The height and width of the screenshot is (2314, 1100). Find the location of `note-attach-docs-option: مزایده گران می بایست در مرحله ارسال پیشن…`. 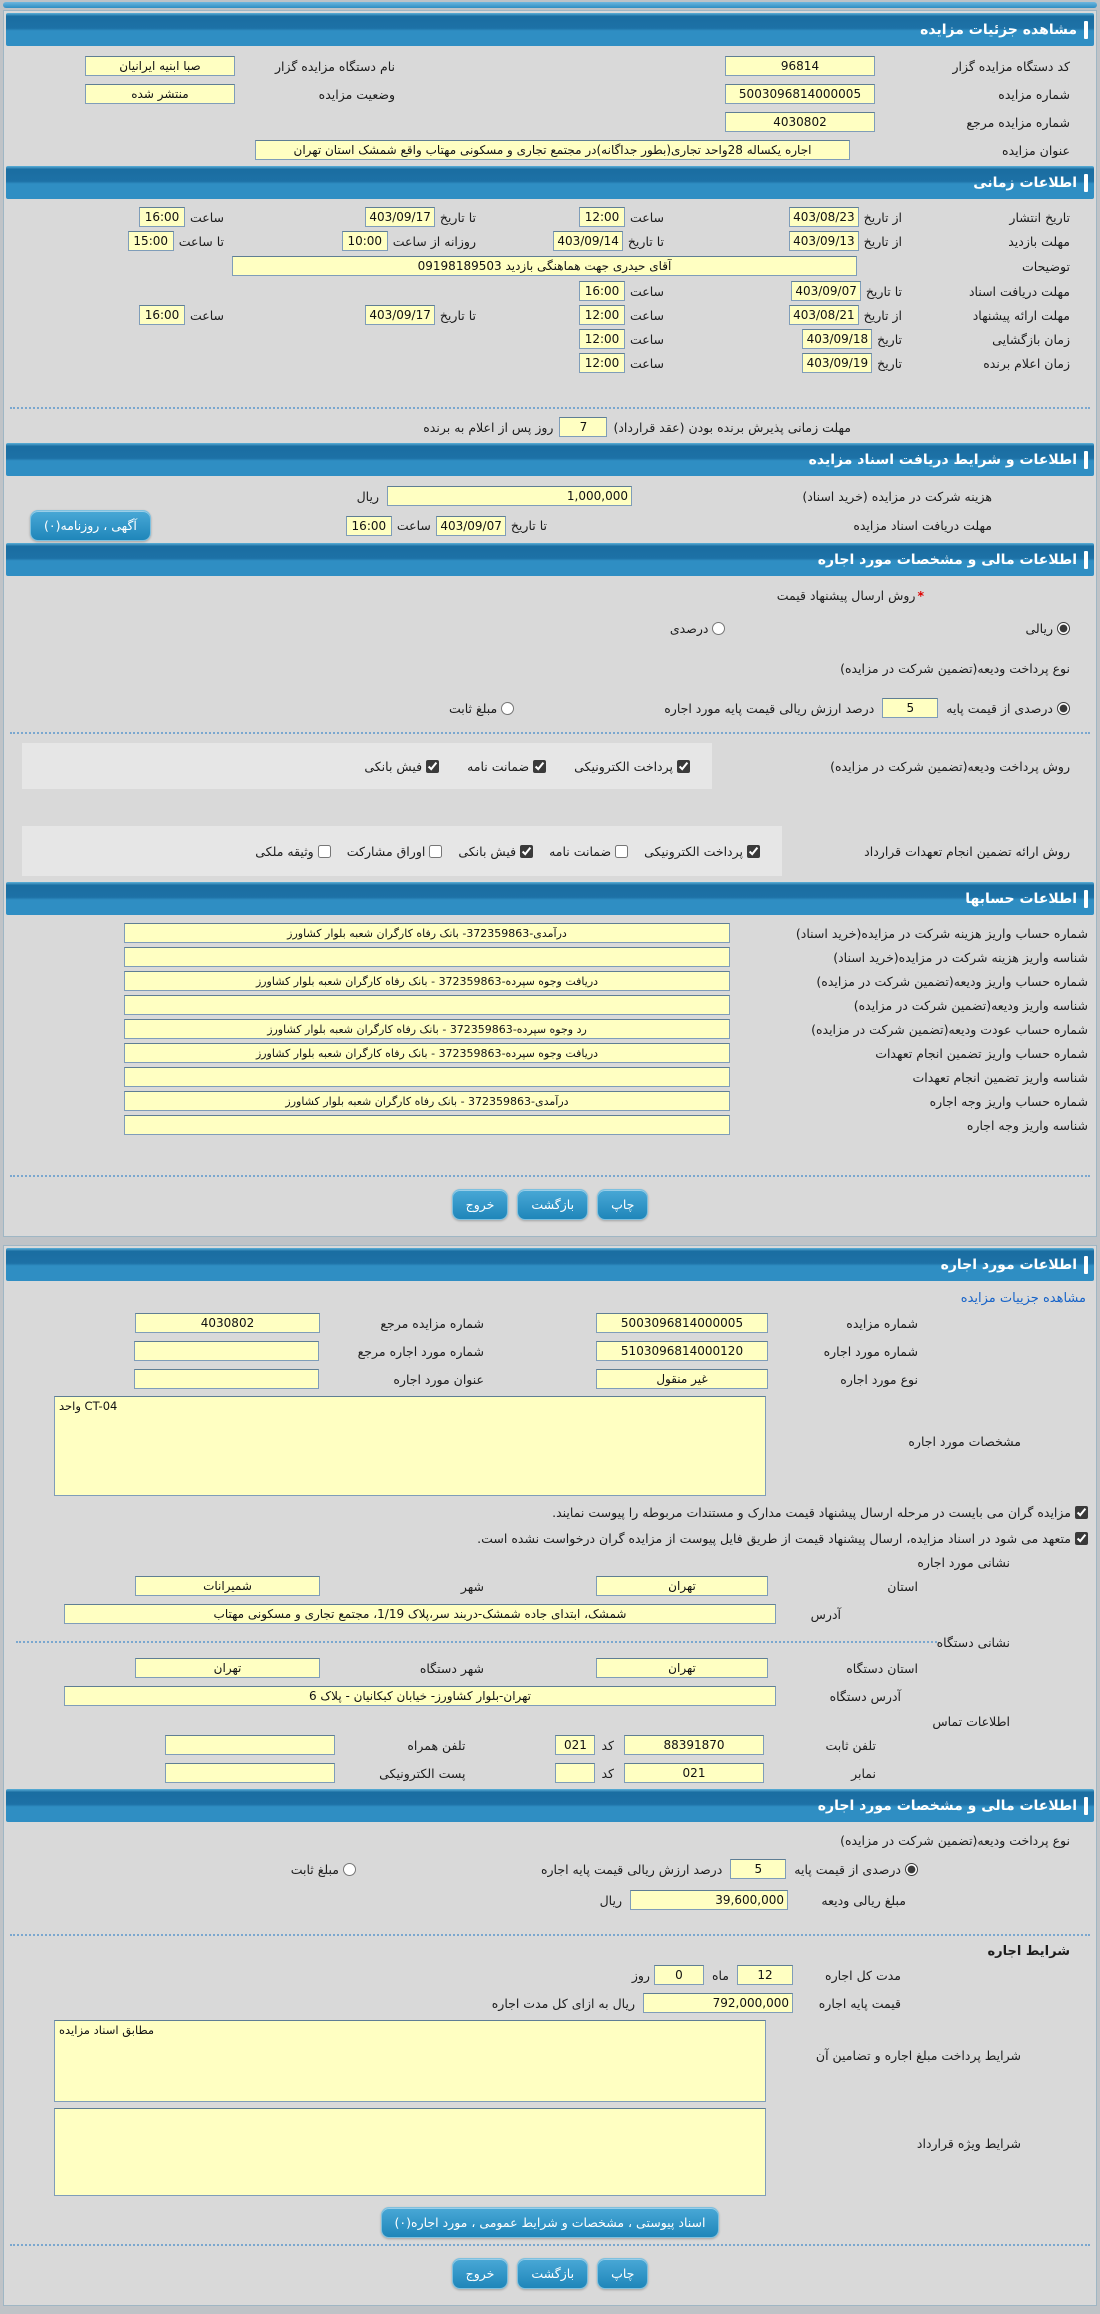

note-attach-docs-option: مزایده گران می بایست در مرحله ارسال پیشن… is located at coordinates (820, 1512).